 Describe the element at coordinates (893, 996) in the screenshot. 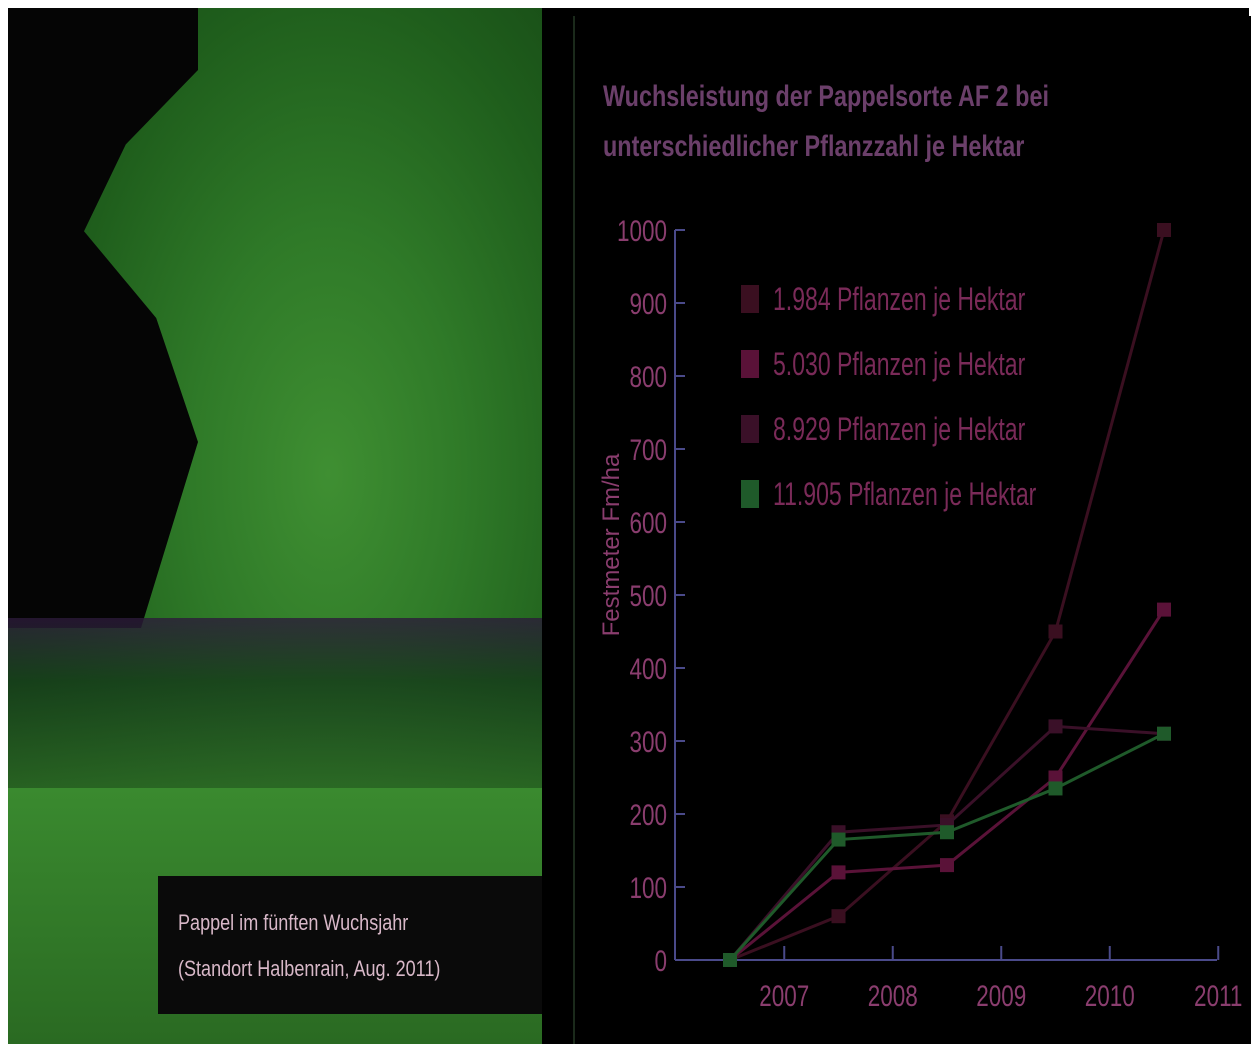

I see `x-tick-label: 2008` at that location.